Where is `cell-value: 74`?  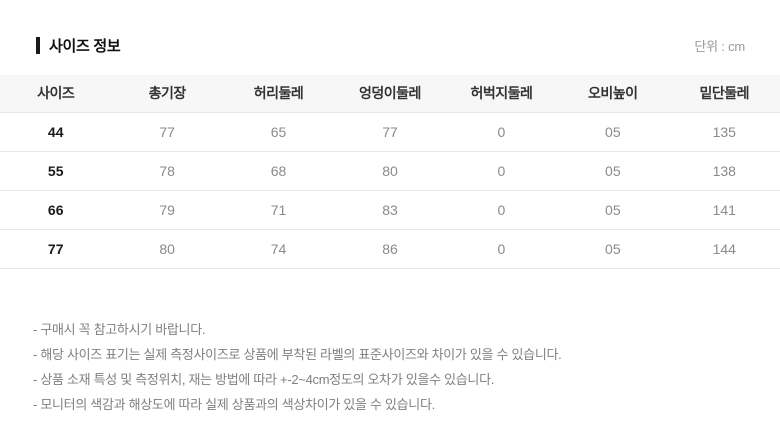 cell-value: 74 is located at coordinates (278, 248).